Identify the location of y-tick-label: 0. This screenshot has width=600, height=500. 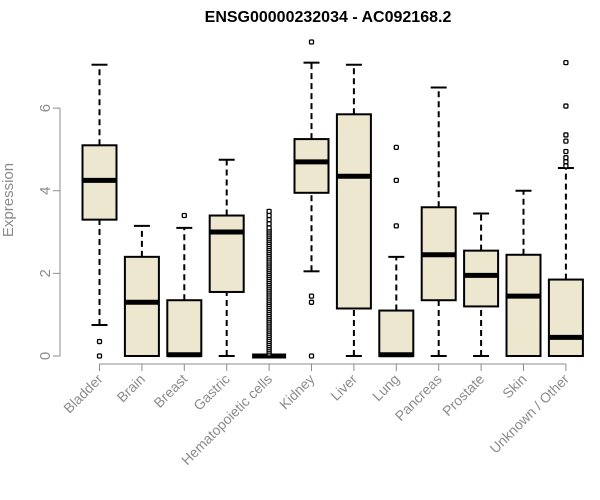
(45, 356).